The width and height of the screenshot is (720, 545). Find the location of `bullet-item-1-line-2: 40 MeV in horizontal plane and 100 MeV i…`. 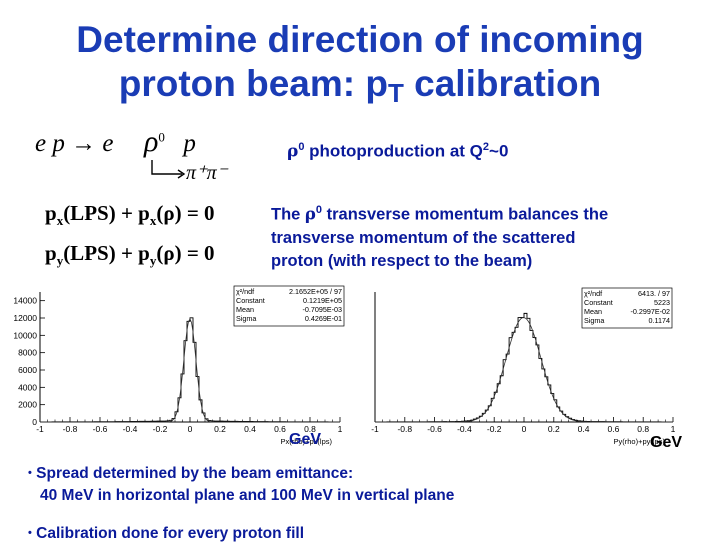

bullet-item-1-line-2: 40 MeV in horizontal plane and 100 MeV i… is located at coordinates (247, 495).